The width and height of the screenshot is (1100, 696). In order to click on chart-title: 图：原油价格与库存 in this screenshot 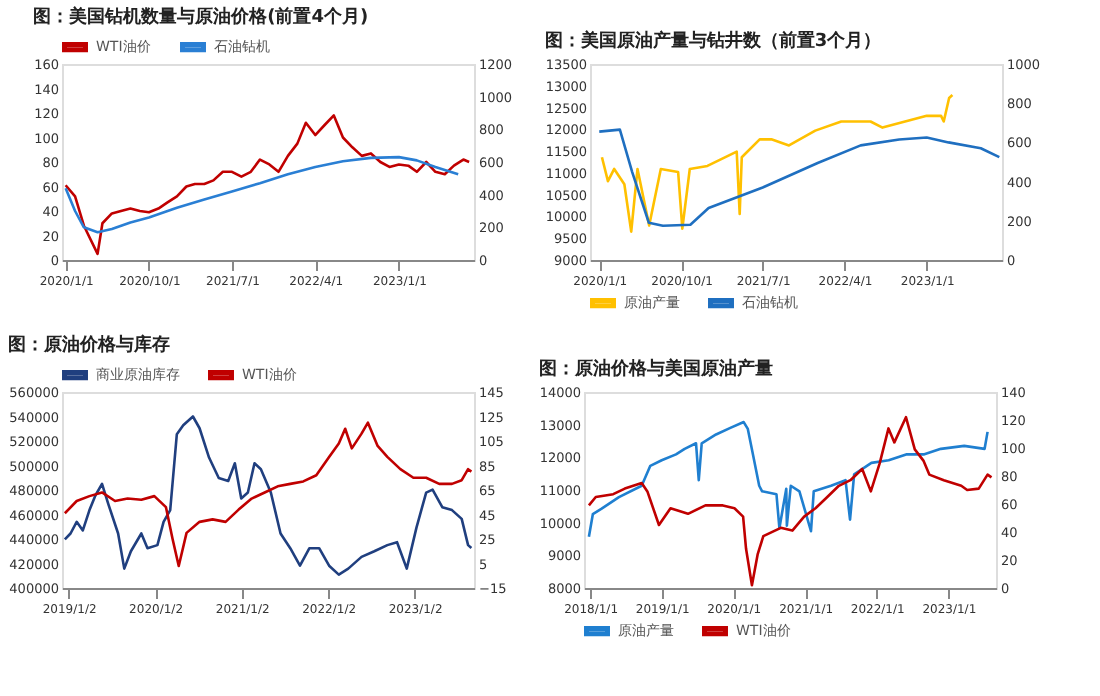, I will do `click(89, 345)`.